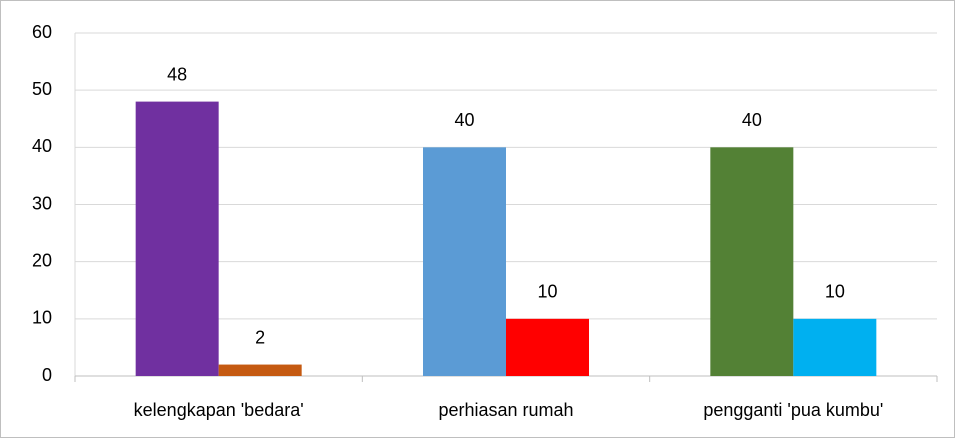  Describe the element at coordinates (177, 74) in the screenshot. I see `data-label: 48` at that location.